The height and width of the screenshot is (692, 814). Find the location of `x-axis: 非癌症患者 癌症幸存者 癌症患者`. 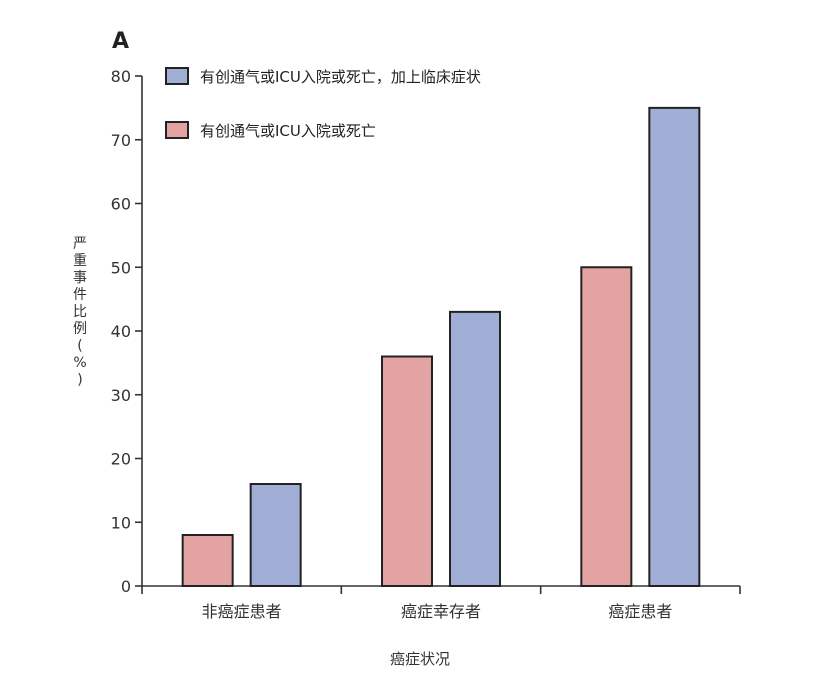

x-axis: 非癌症患者 癌症幸存者 癌症患者 is located at coordinates (441, 603).